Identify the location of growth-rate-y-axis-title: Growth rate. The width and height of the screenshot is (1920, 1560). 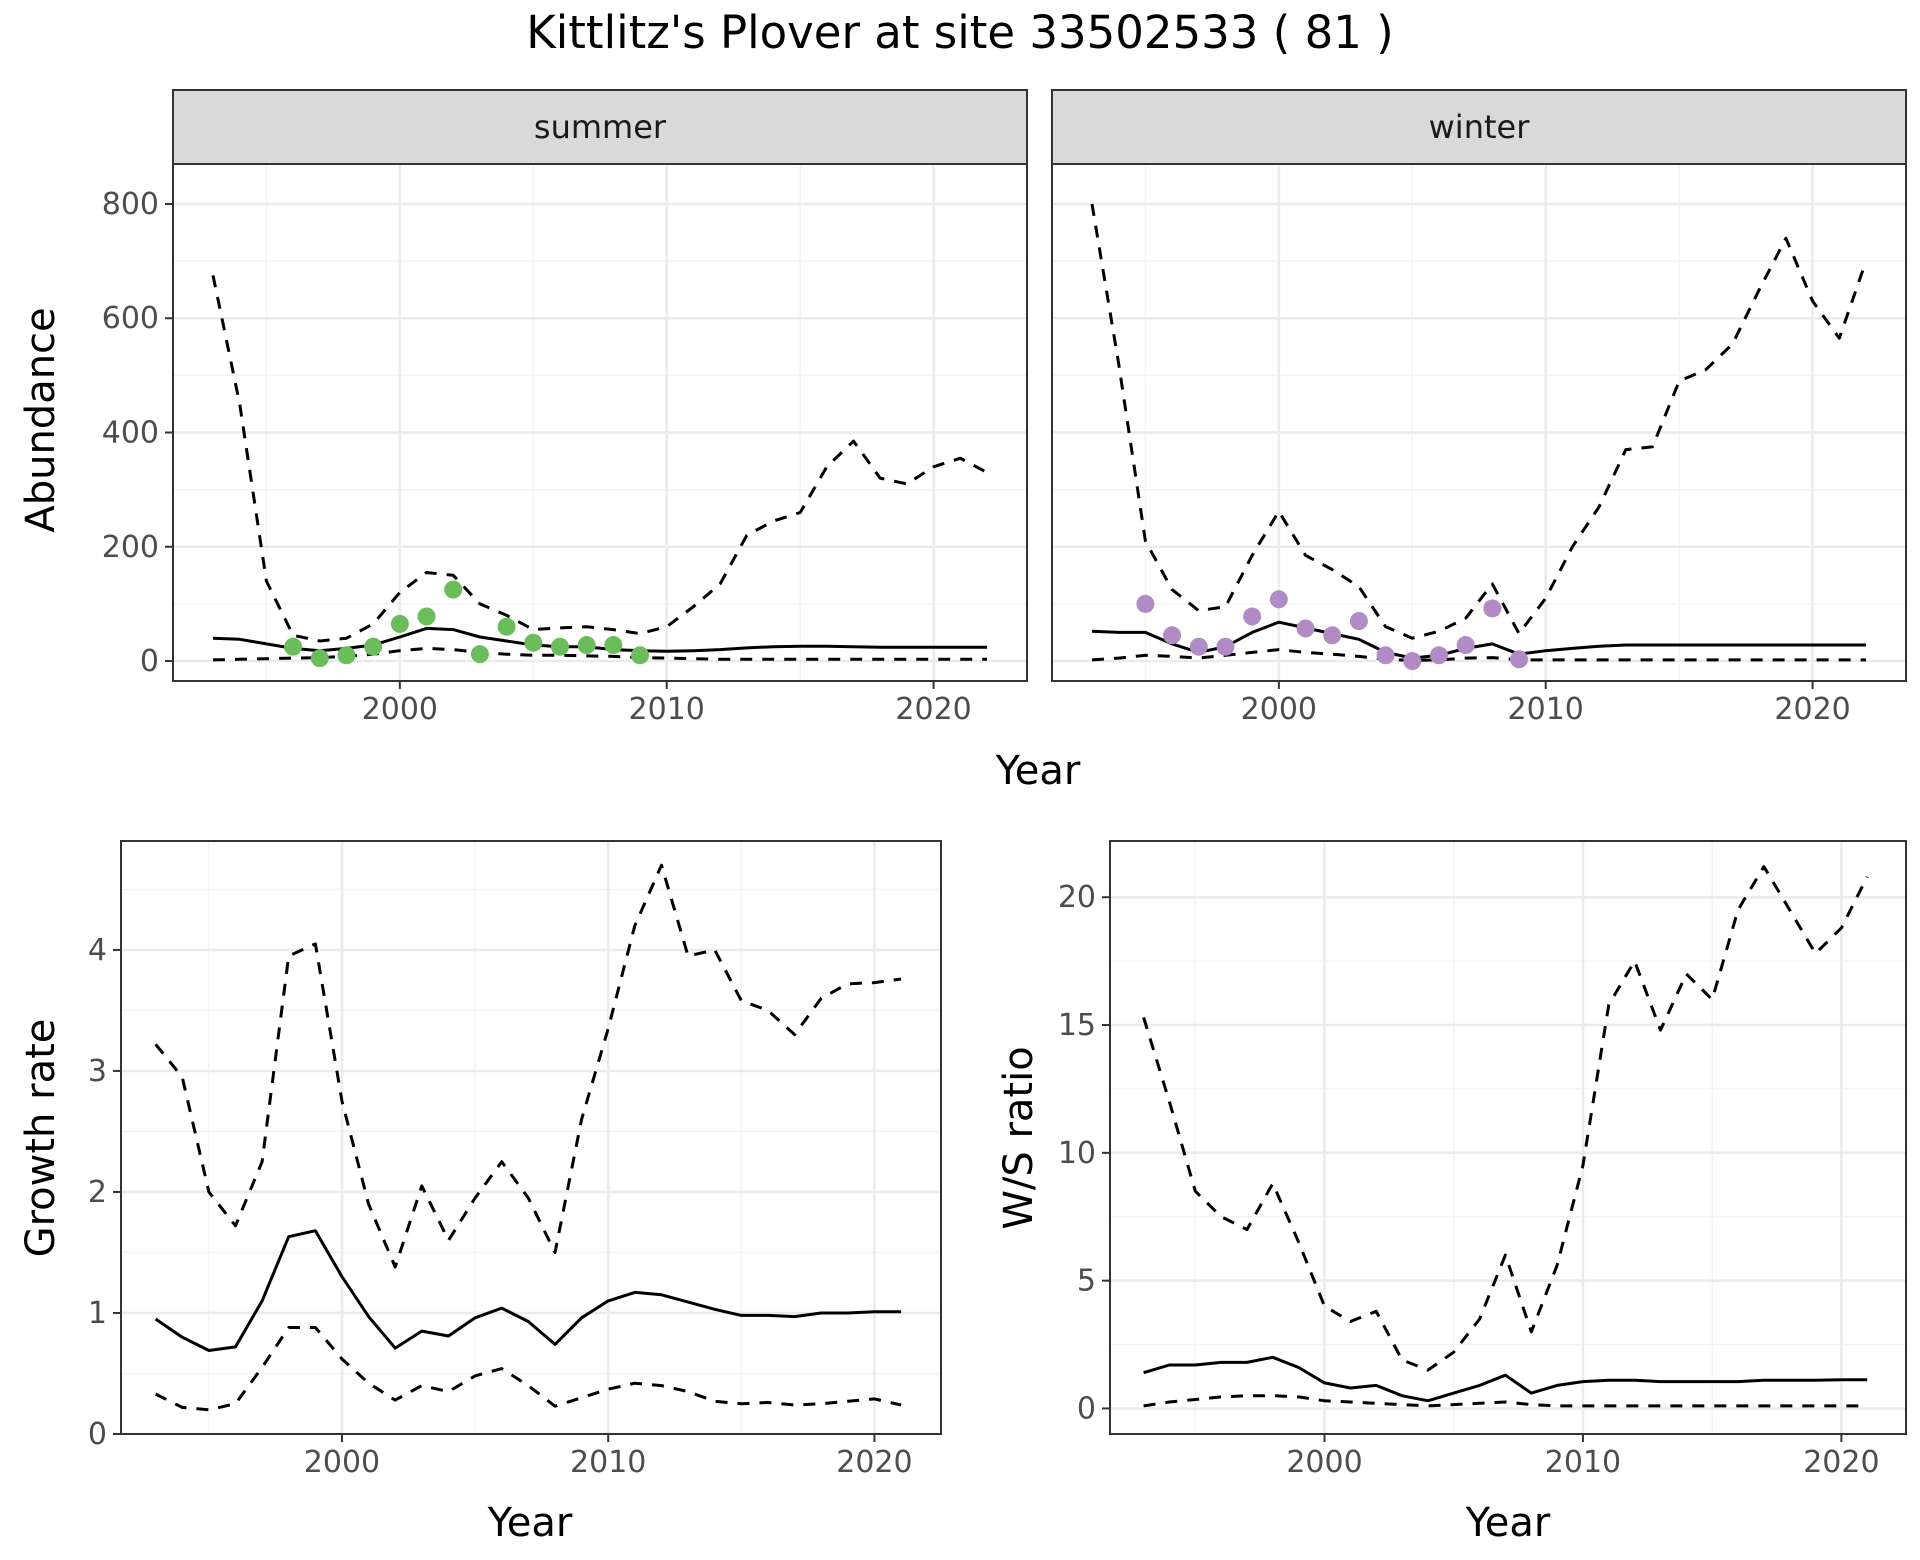
(41, 1138).